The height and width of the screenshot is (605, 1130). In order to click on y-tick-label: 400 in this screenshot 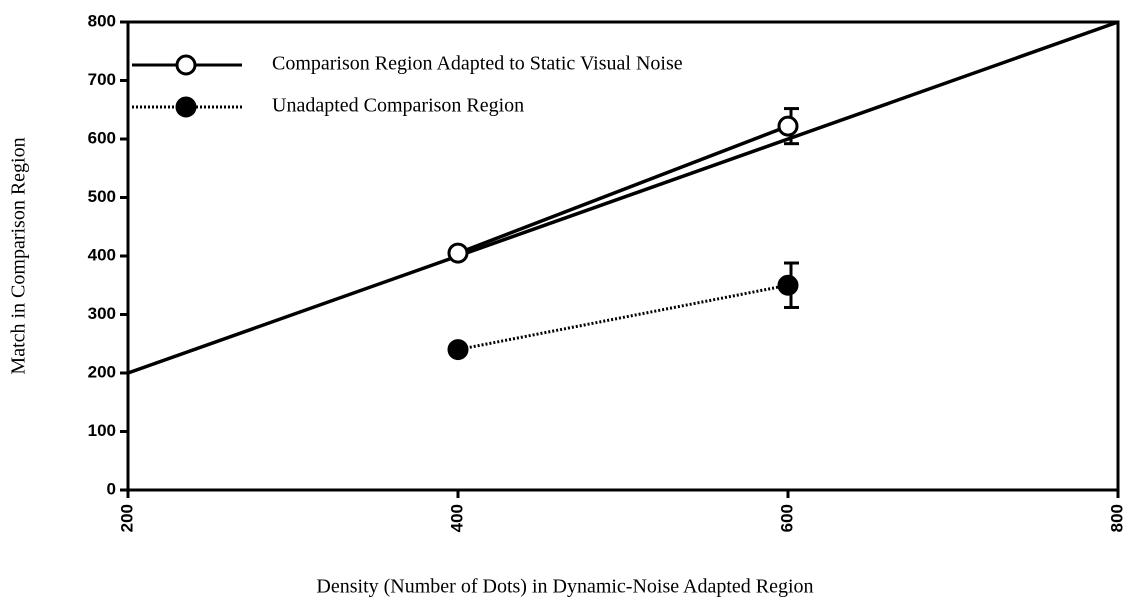, I will do `click(102, 254)`.